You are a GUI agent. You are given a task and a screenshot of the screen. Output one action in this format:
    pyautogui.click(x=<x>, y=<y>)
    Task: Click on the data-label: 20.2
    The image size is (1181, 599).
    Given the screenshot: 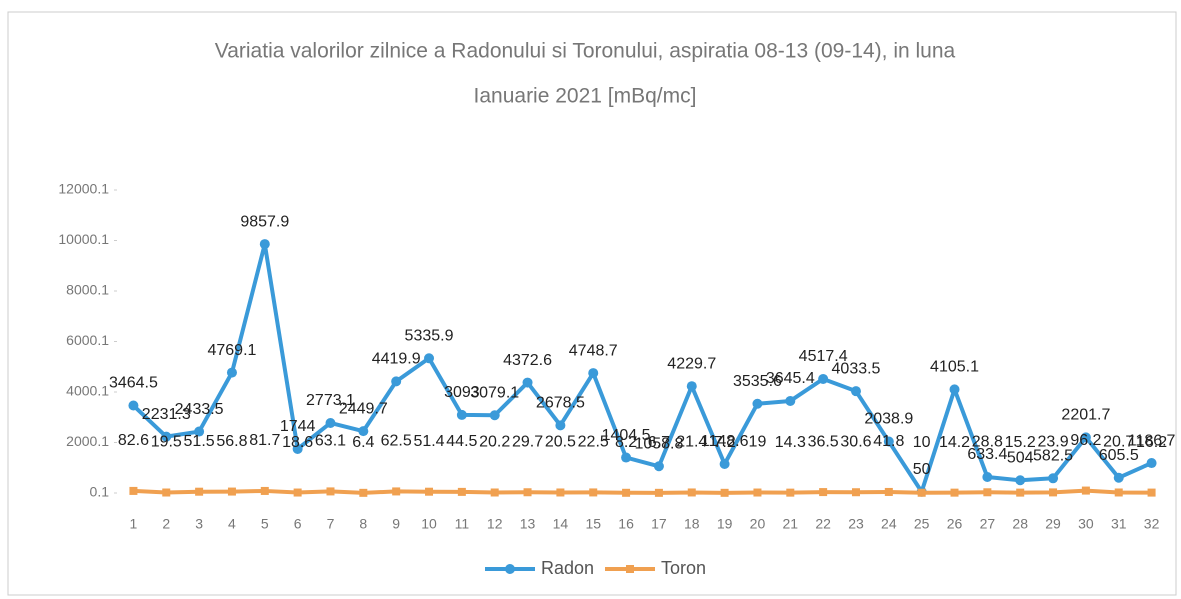 What is the action you would take?
    pyautogui.click(x=494, y=442)
    